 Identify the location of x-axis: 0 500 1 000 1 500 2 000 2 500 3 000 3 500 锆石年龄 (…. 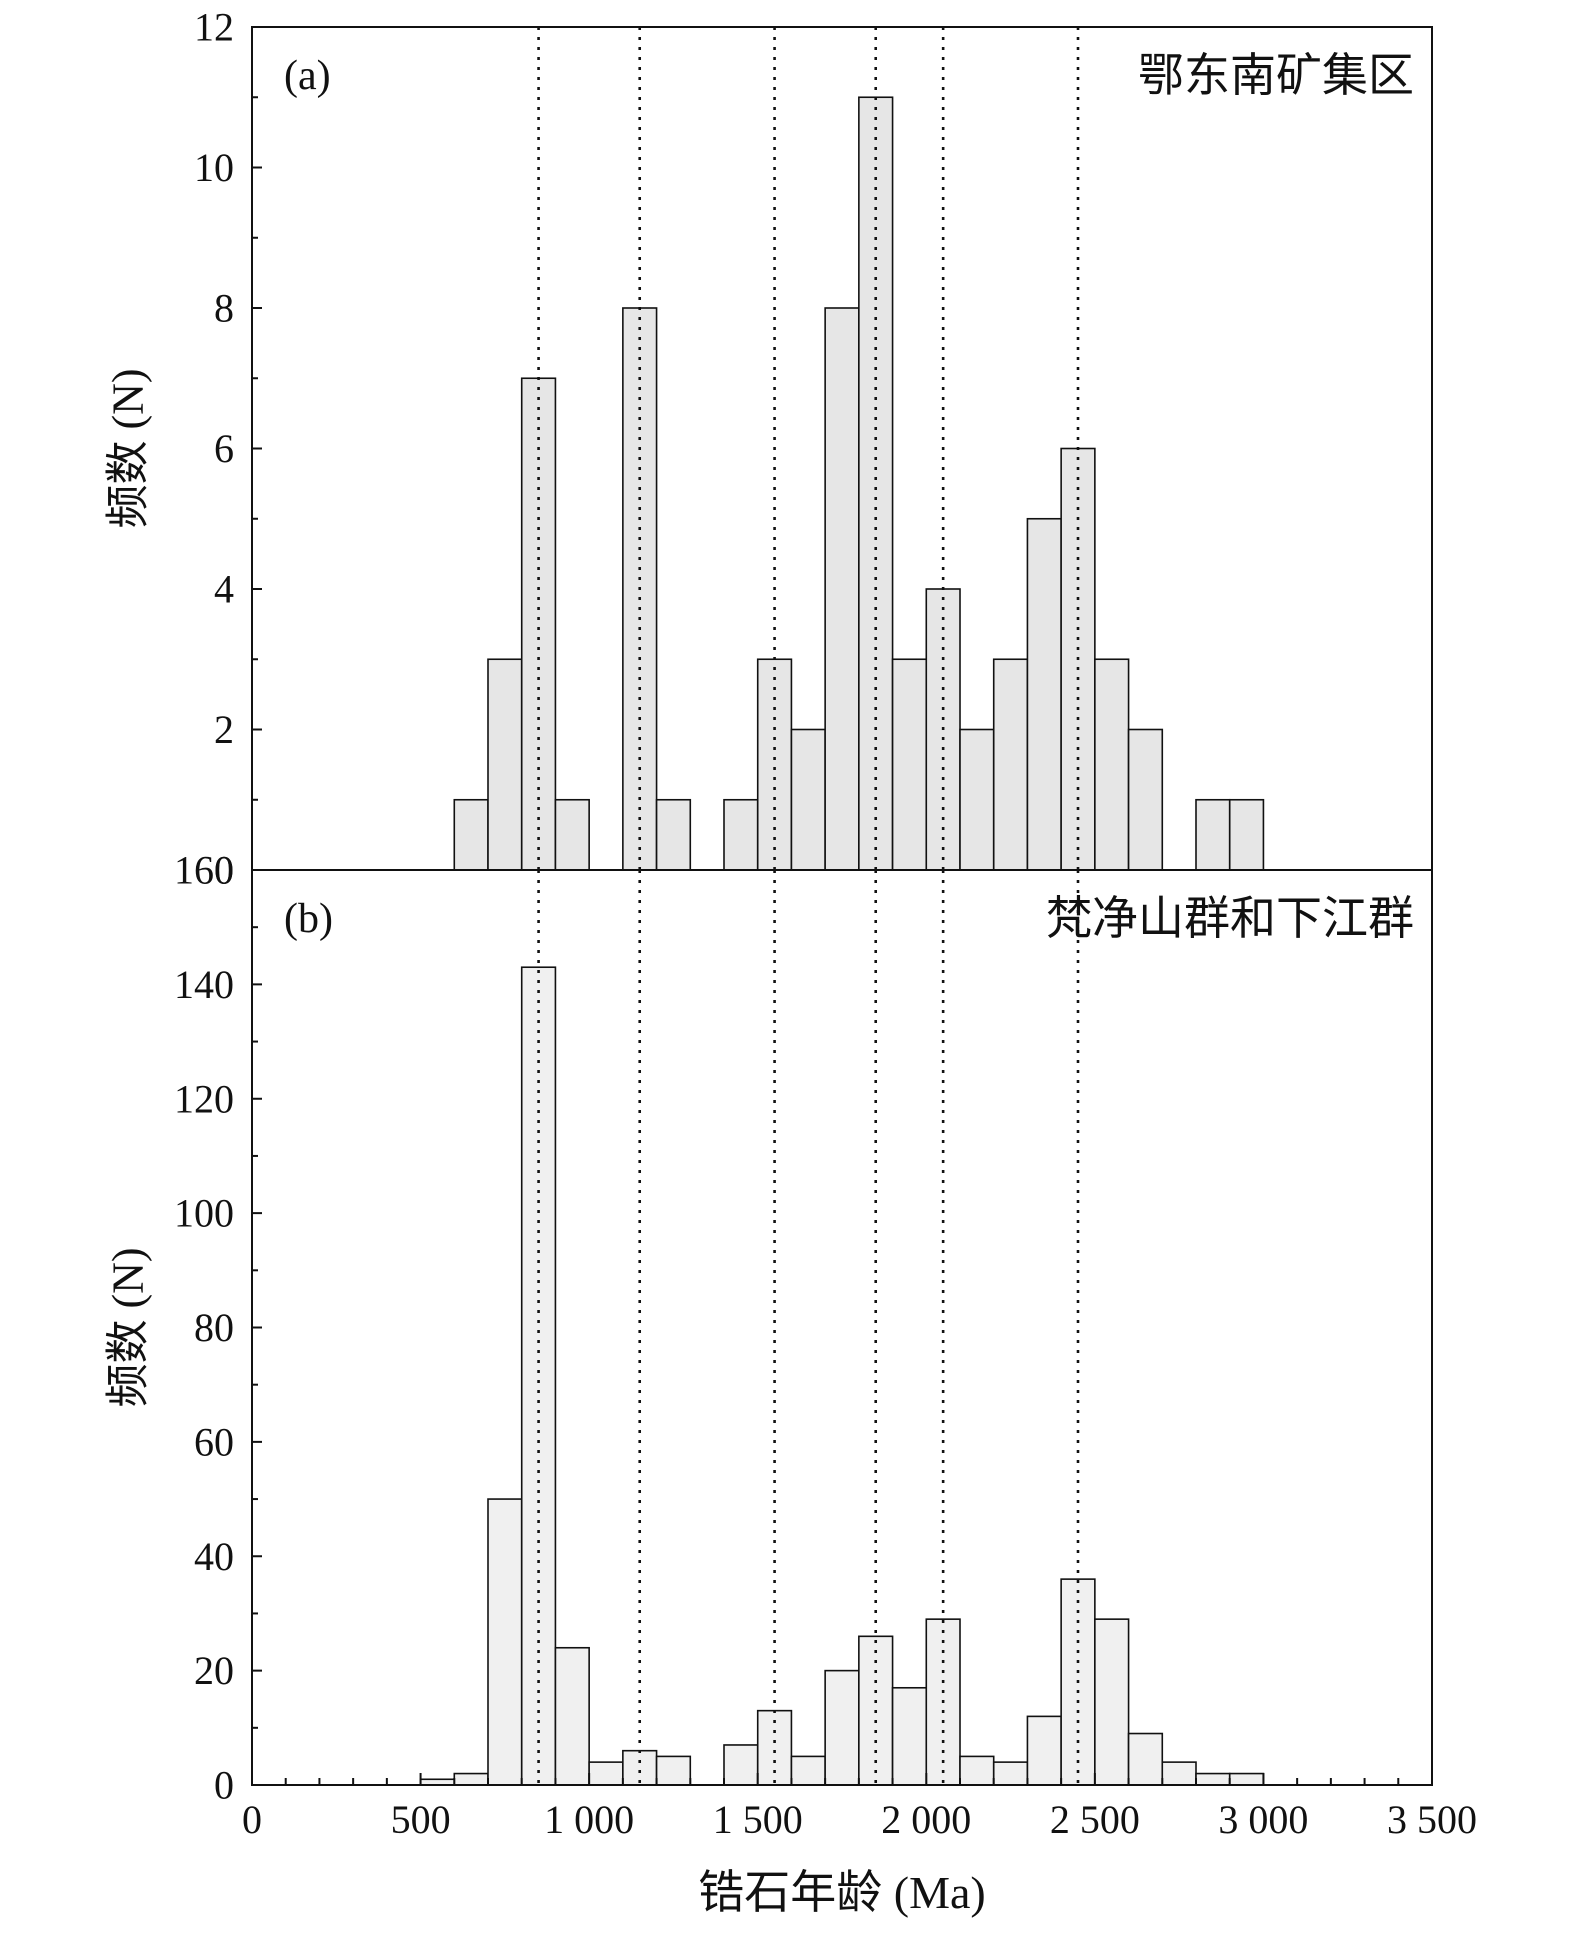
(859, 1845).